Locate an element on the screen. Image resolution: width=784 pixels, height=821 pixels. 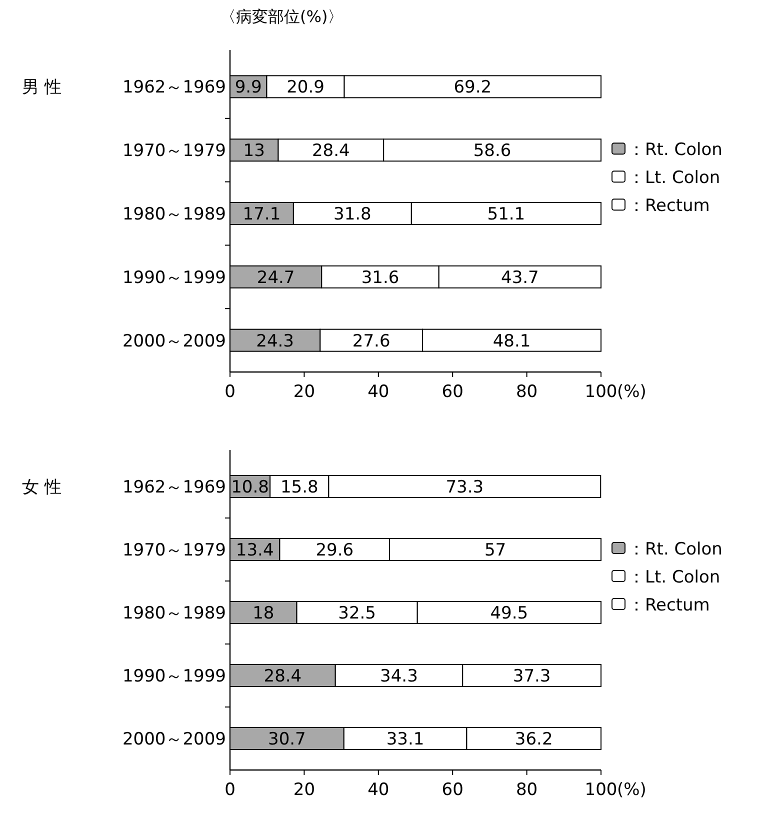
data-label: 17.1 is located at coordinates (261, 214).